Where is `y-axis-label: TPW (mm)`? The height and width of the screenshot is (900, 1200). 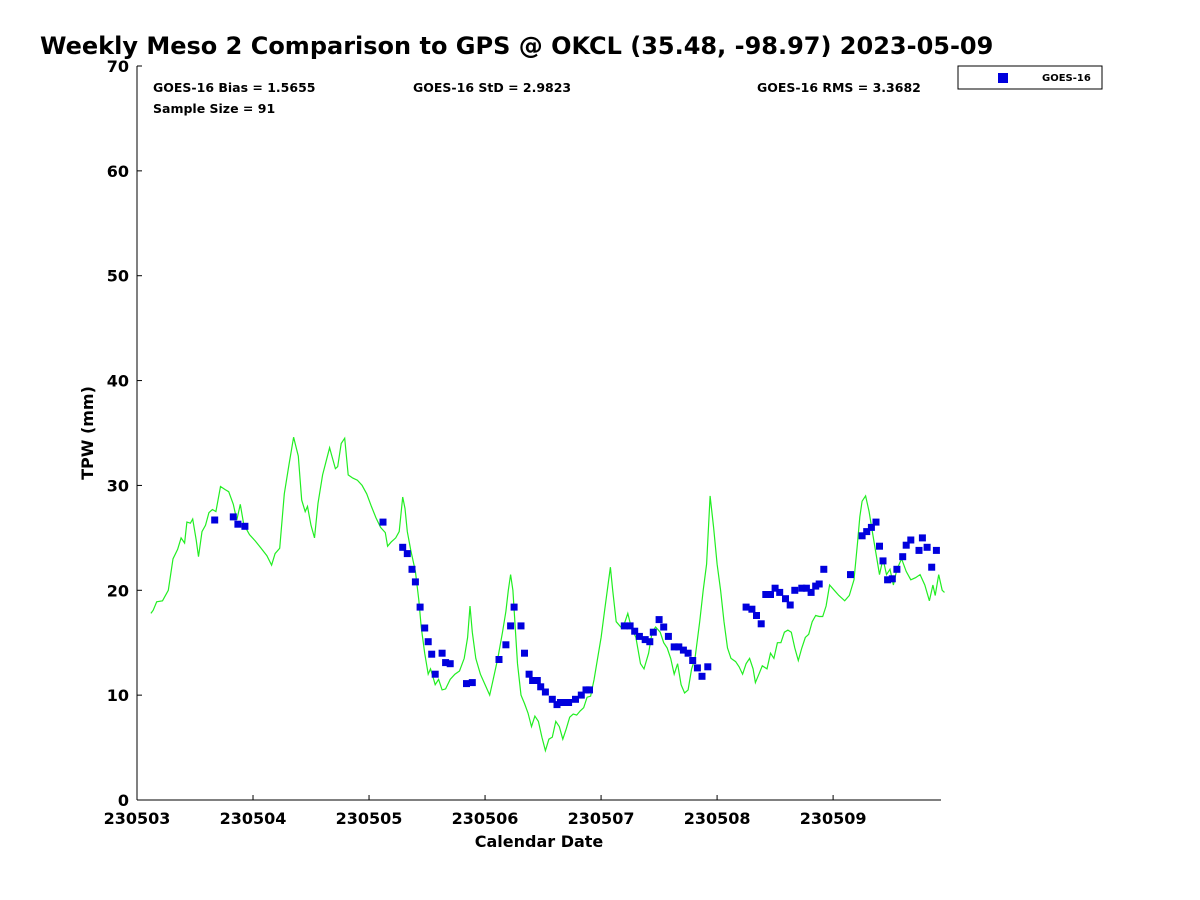 y-axis-label: TPW (mm) is located at coordinates (87, 433).